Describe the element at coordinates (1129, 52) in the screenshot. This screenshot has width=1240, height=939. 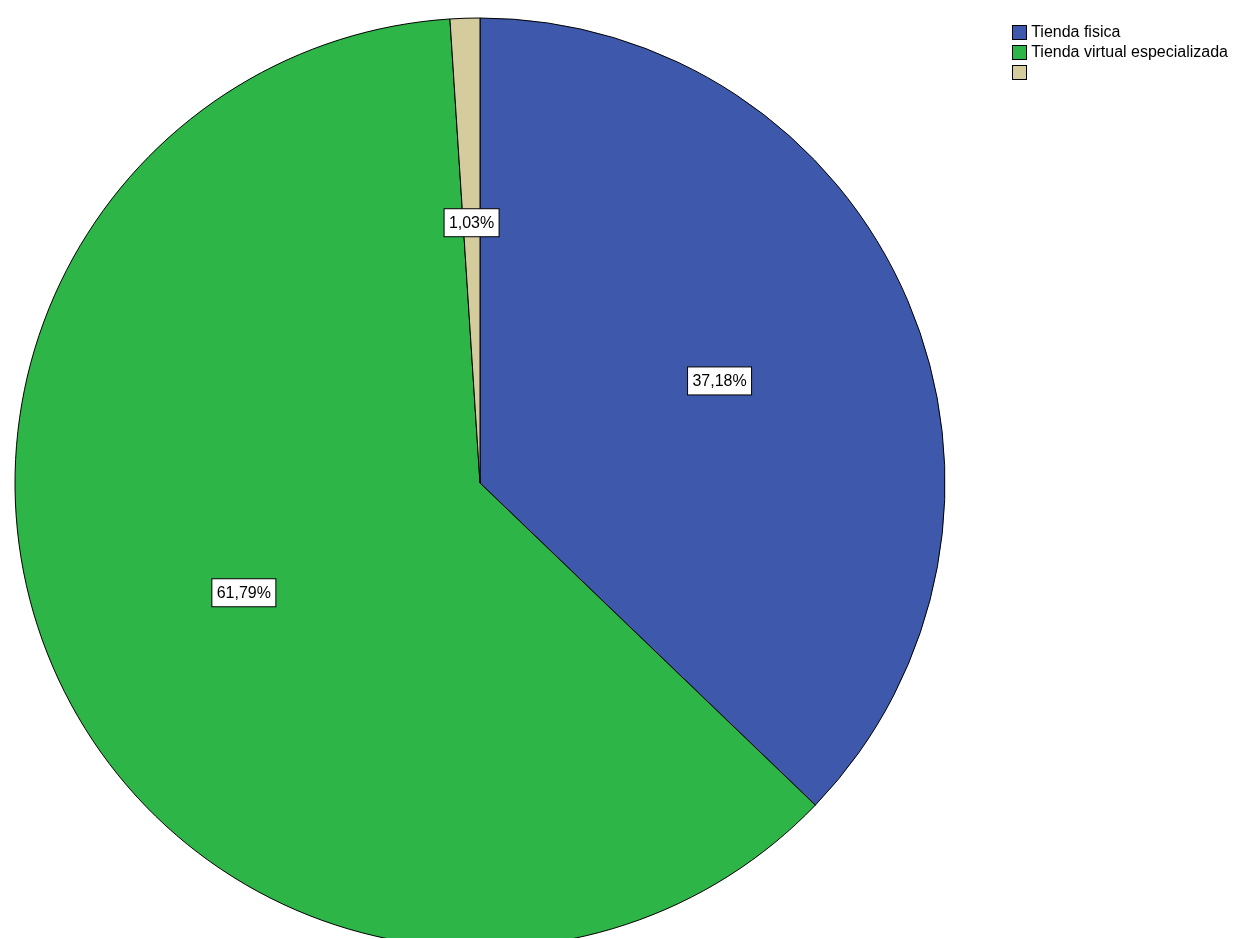
I see `legend-label: Tienda virtual especializada` at that location.